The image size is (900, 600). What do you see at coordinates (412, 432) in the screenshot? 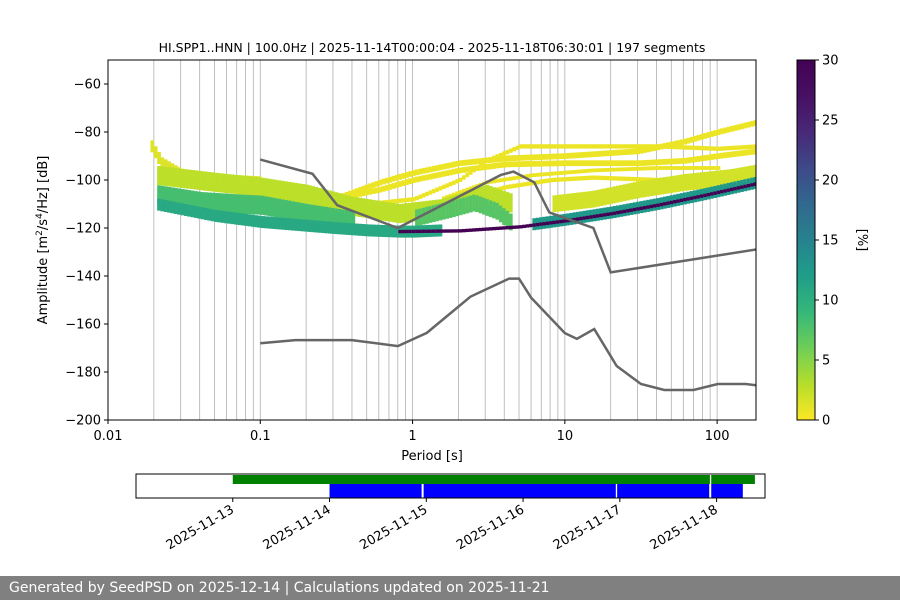
I see `x-axis-ticks: 0.01 0.1 1 10 100` at bounding box center [412, 432].